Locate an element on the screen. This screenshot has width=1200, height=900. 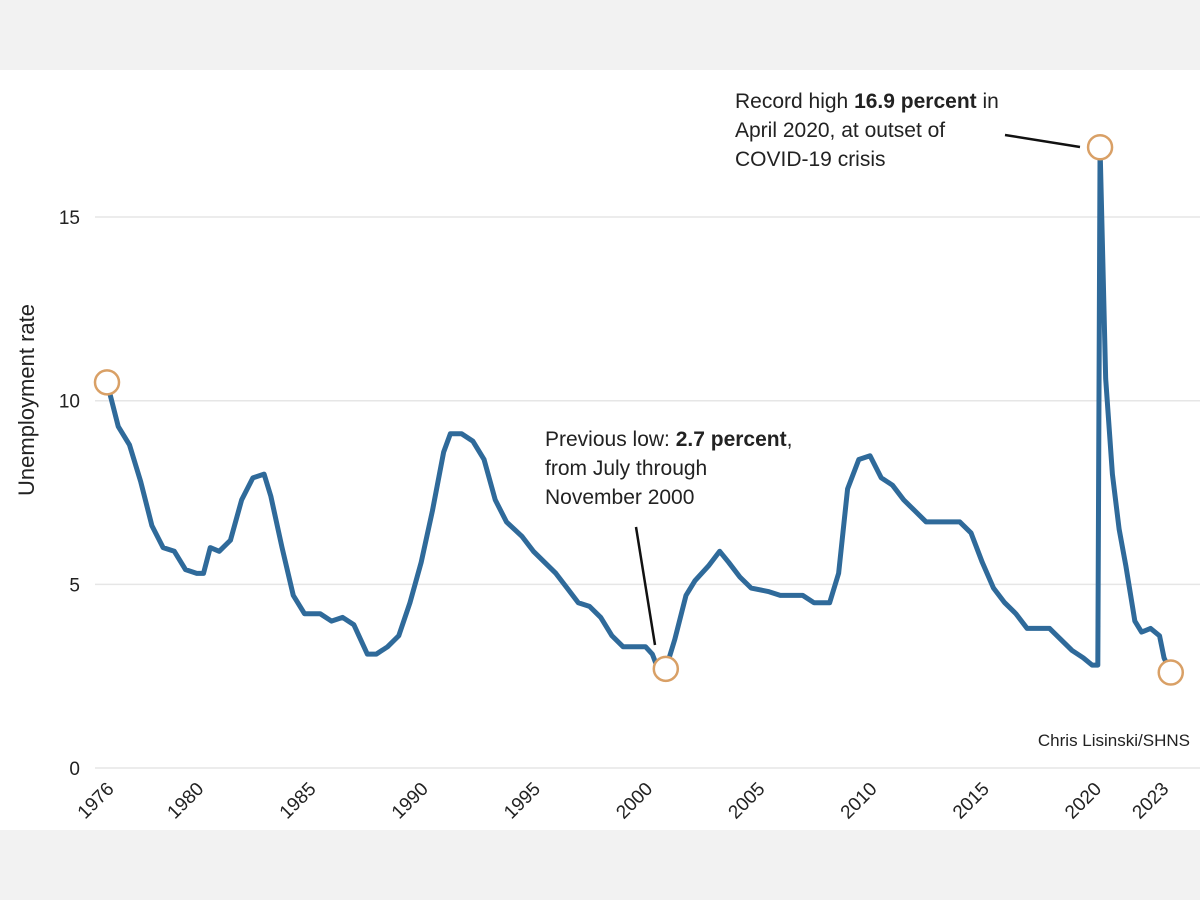
annotation-segment: , is located at coordinates (790, 439).